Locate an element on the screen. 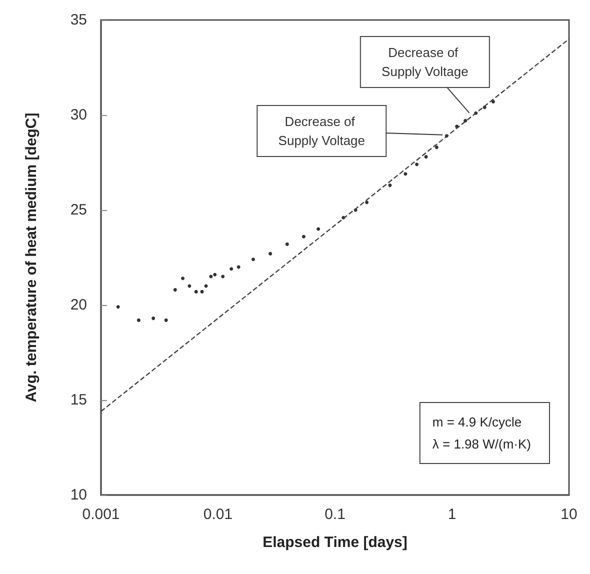  y-tick-label: 15 is located at coordinates (78, 400).